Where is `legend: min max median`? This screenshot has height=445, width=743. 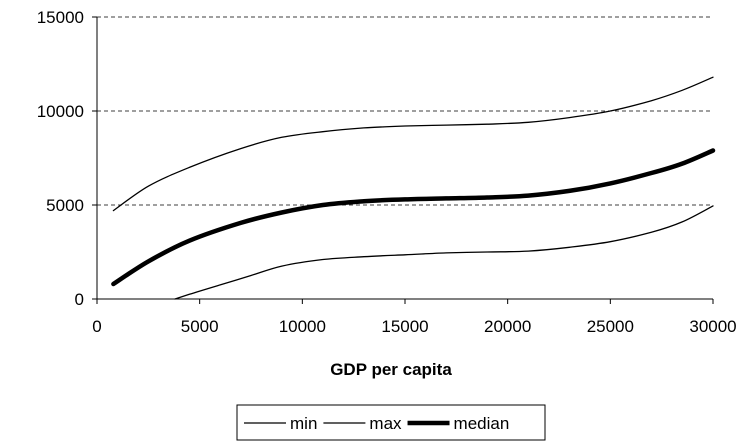
legend: min max median is located at coordinates (391, 422).